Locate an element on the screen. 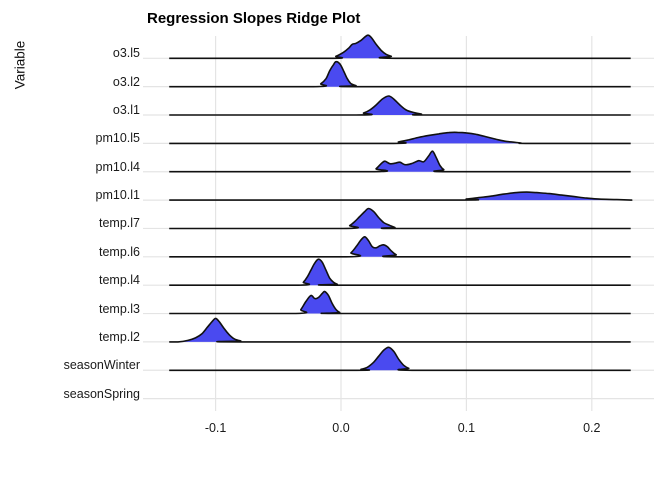 Image resolution: width=672 pixels, height=480 pixels. ridge-fill-temp.l2 is located at coordinates (400, 330).